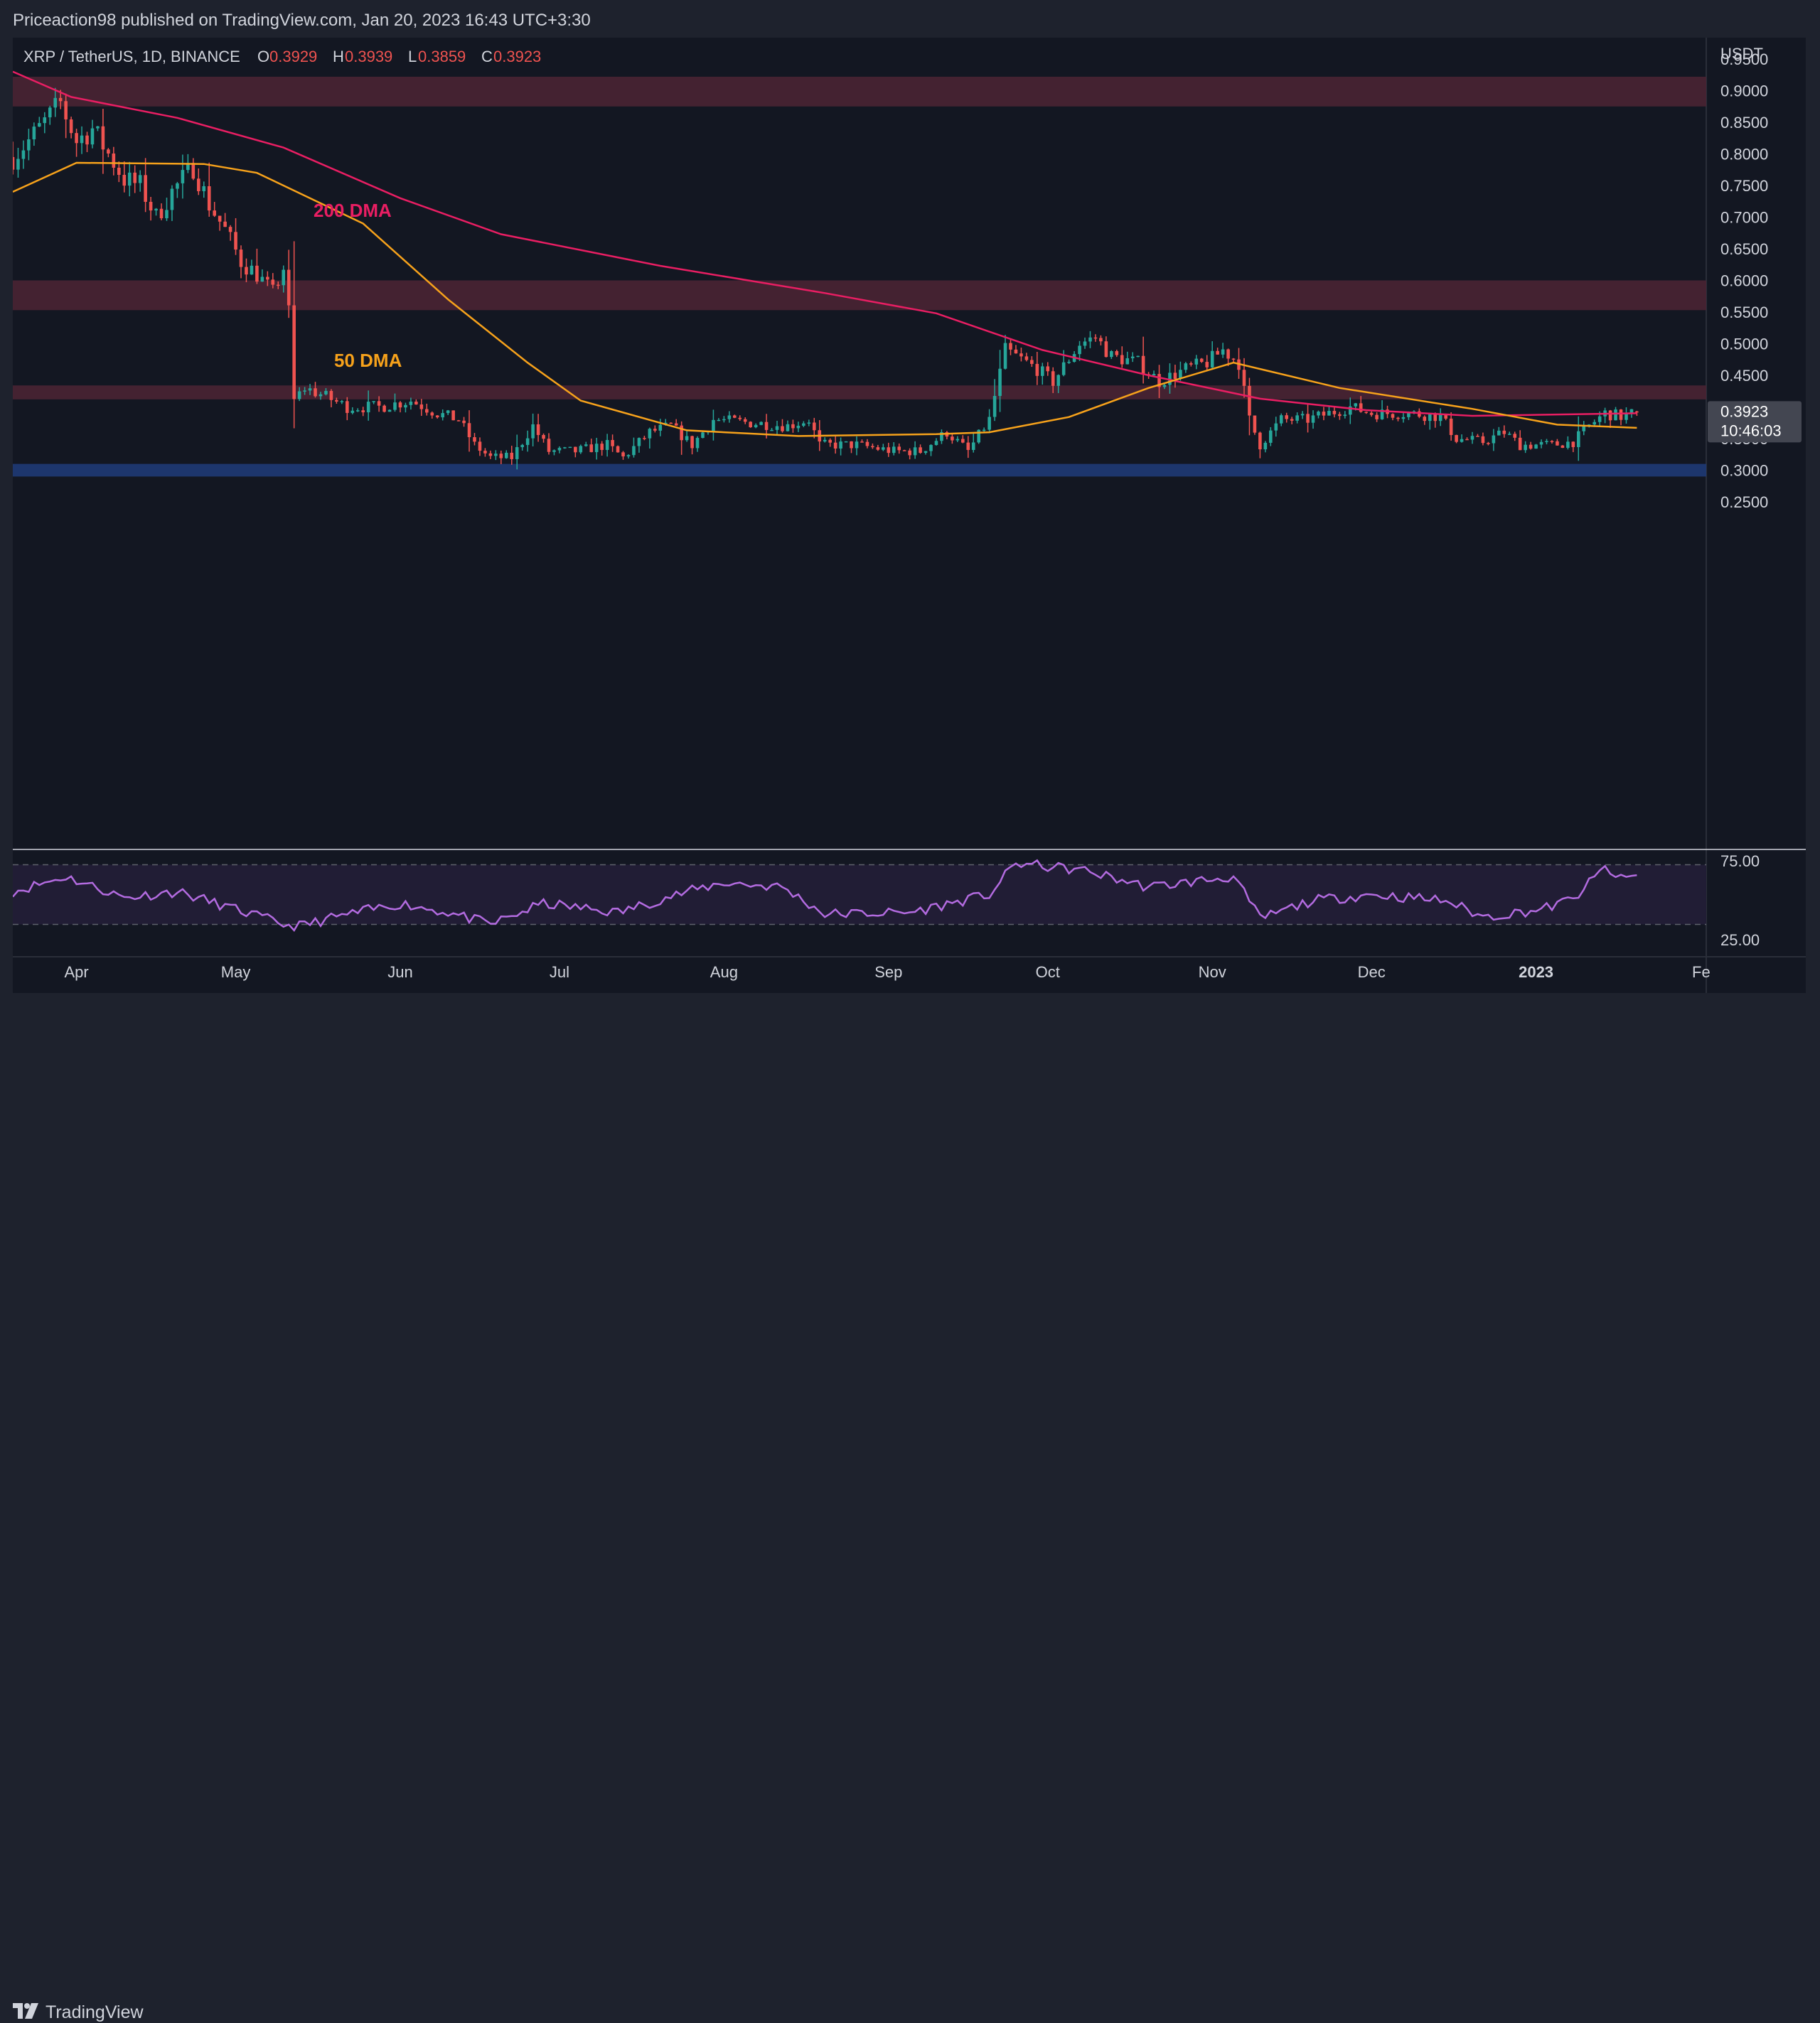 The image size is (1820, 2023). Describe the element at coordinates (1744, 91) in the screenshot. I see `price-tick-1: 0.9000` at that location.